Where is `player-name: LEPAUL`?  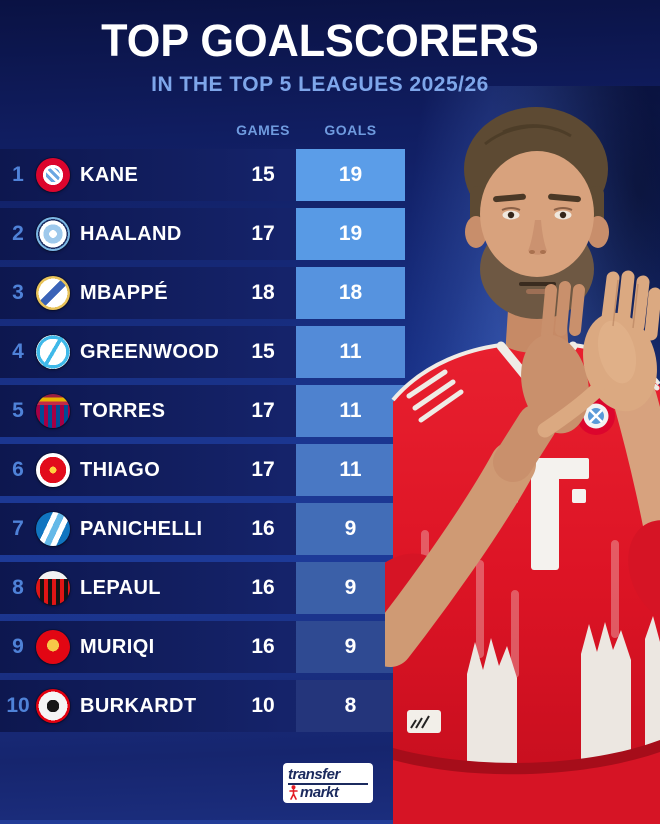
player-name: LEPAUL is located at coordinates (120, 588).